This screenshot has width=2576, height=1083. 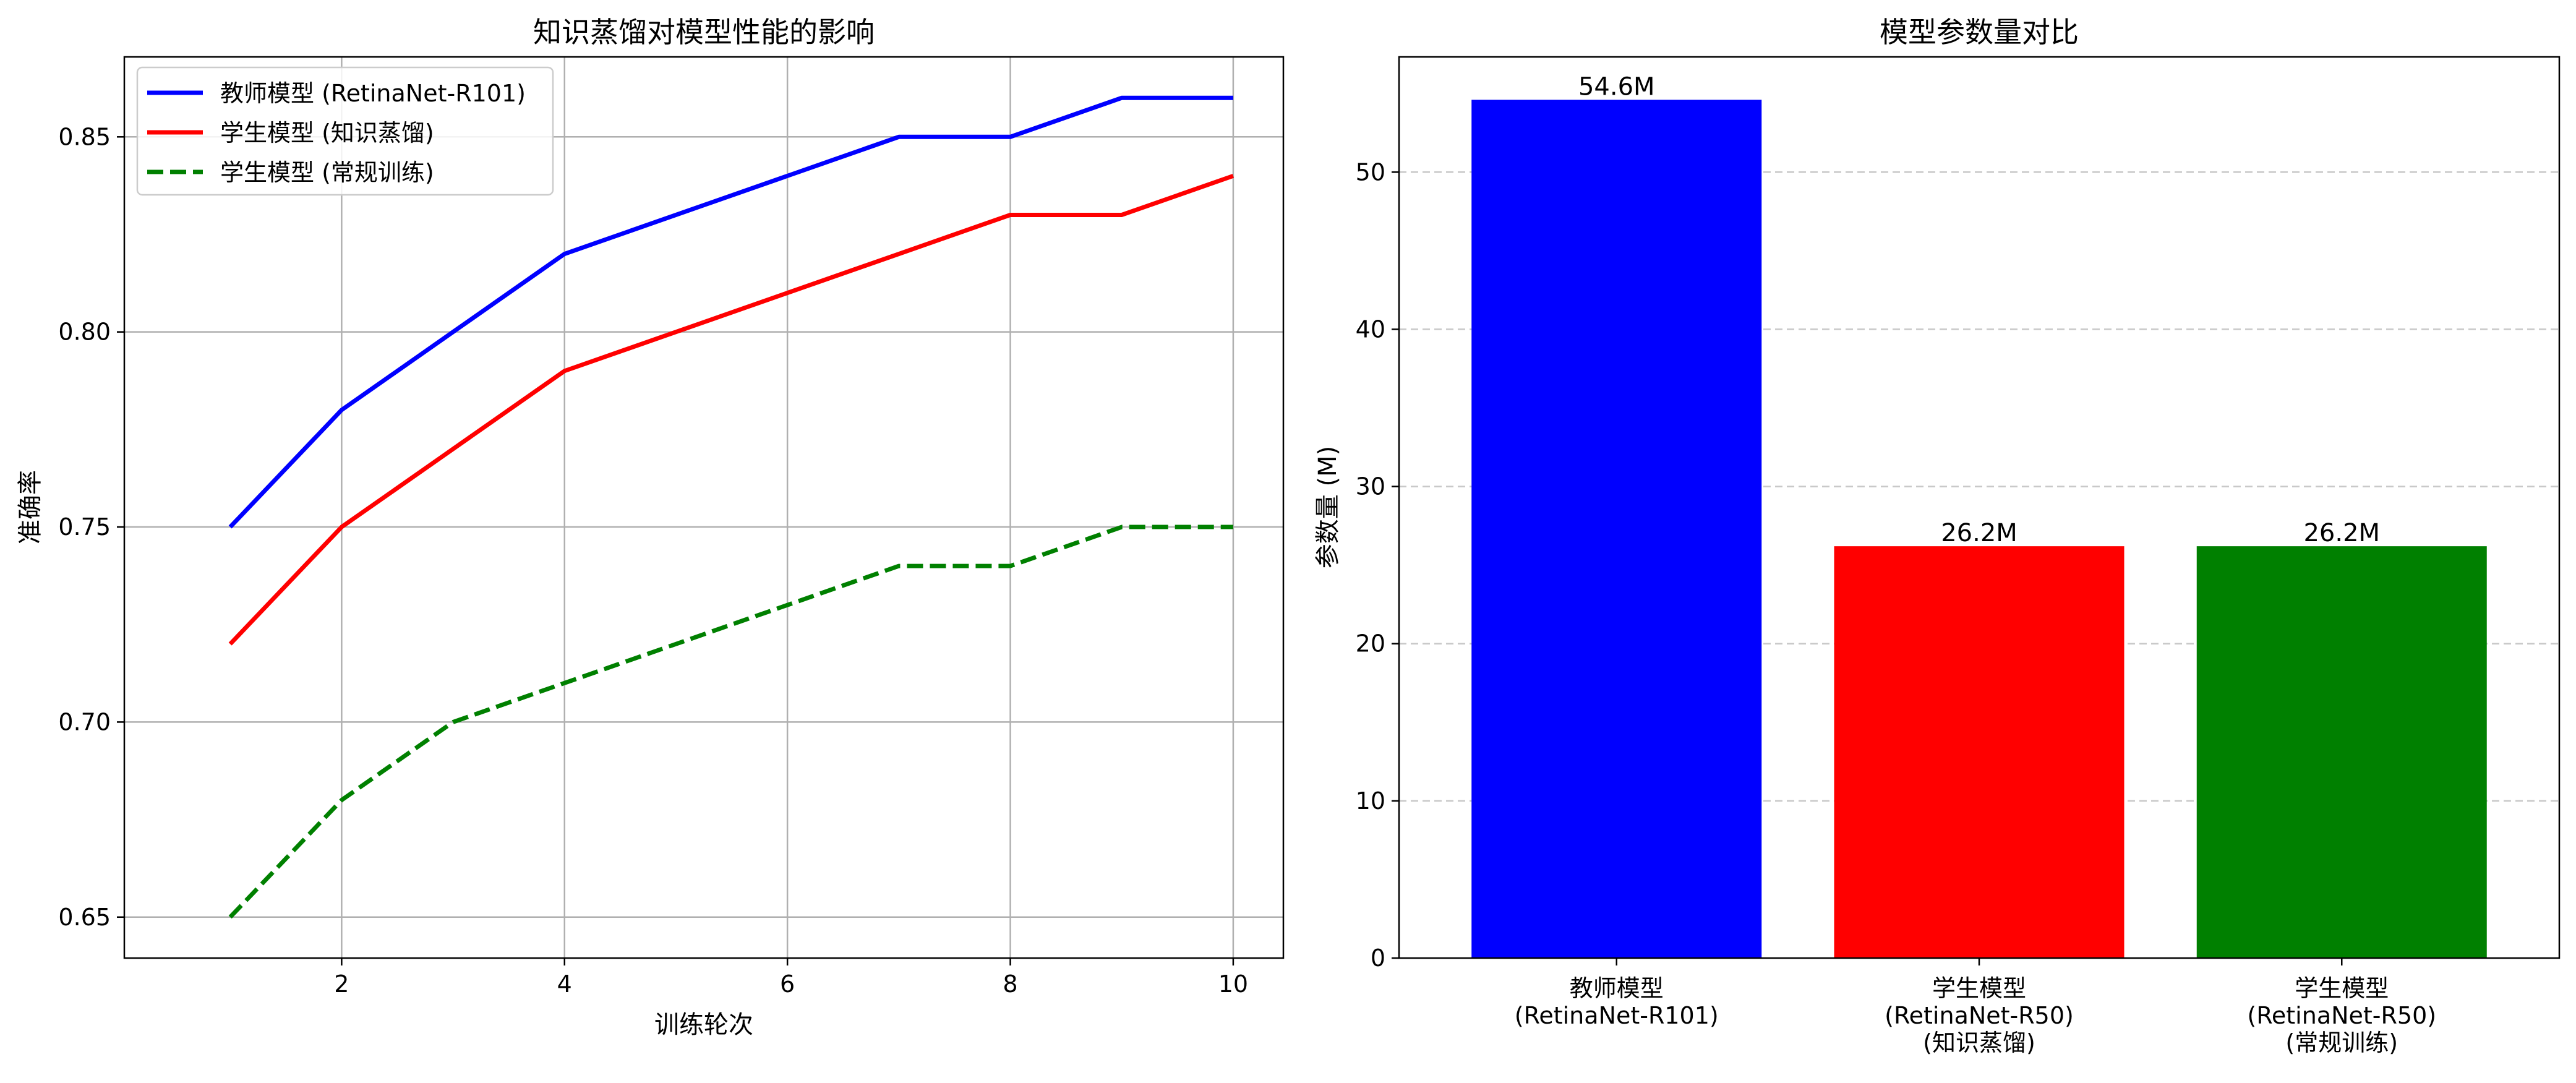 What do you see at coordinates (1370, 486) in the screenshot?
I see `y-tick-label: 30` at bounding box center [1370, 486].